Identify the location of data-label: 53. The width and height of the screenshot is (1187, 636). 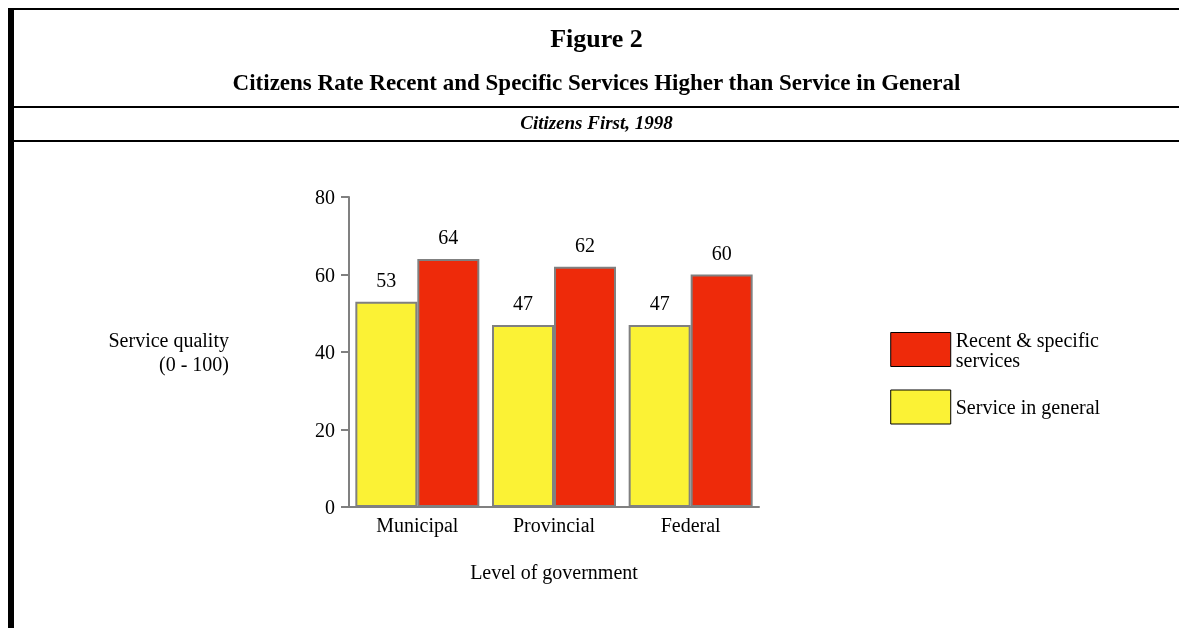
(386, 279).